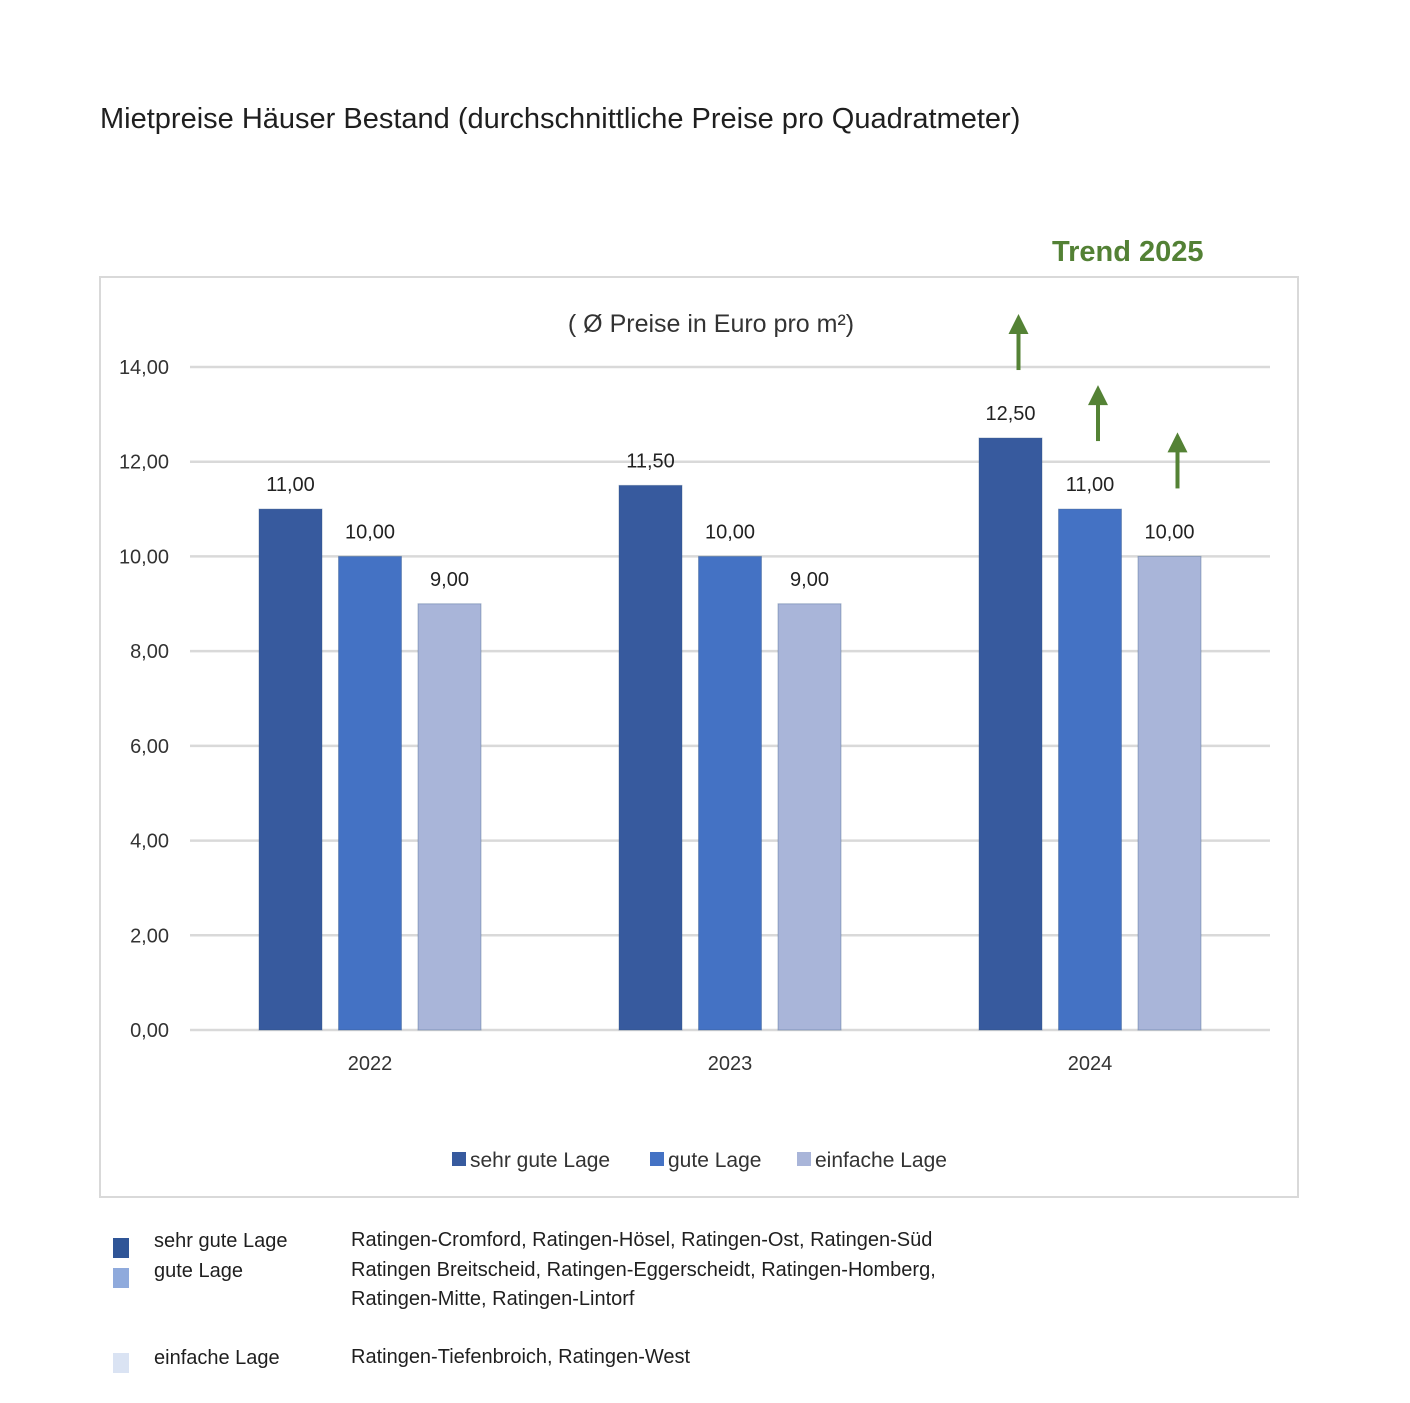  I want to click on trend-label: Trend 2025, so click(1128, 252).